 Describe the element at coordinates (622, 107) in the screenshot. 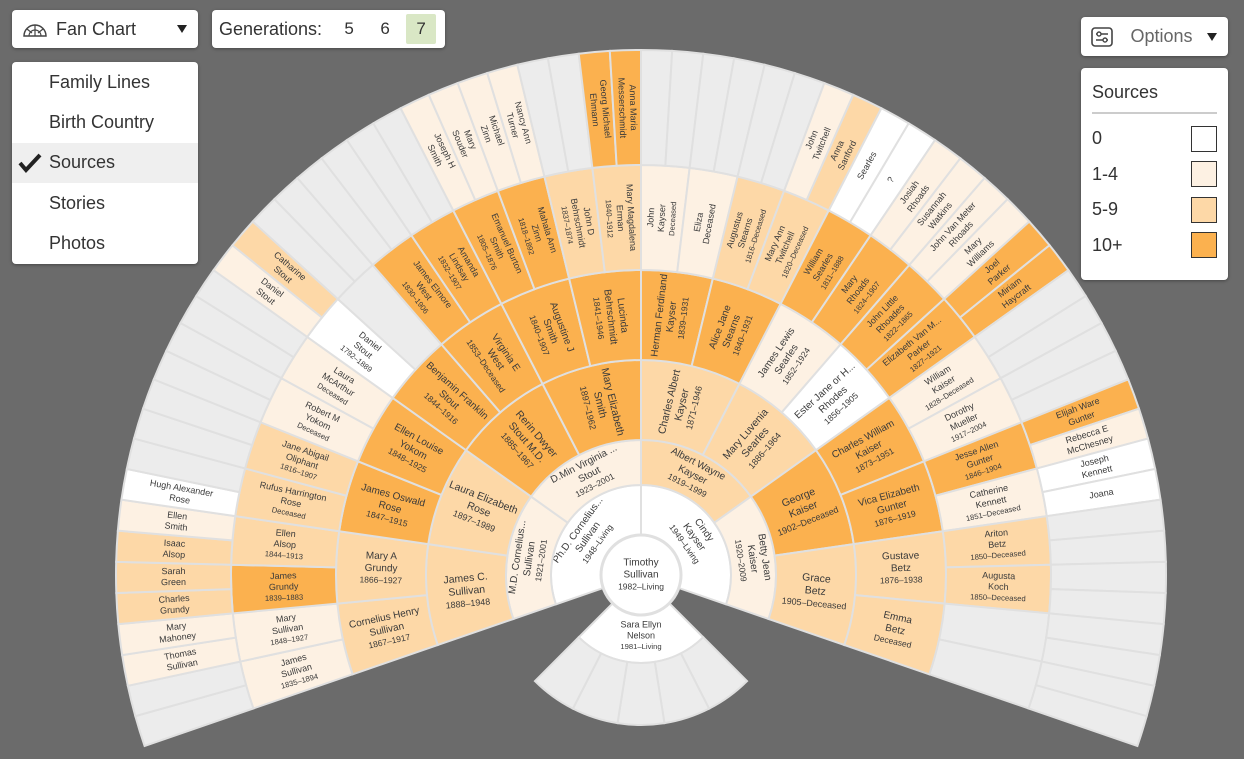

I see `label-line: Messerschmidt` at that location.